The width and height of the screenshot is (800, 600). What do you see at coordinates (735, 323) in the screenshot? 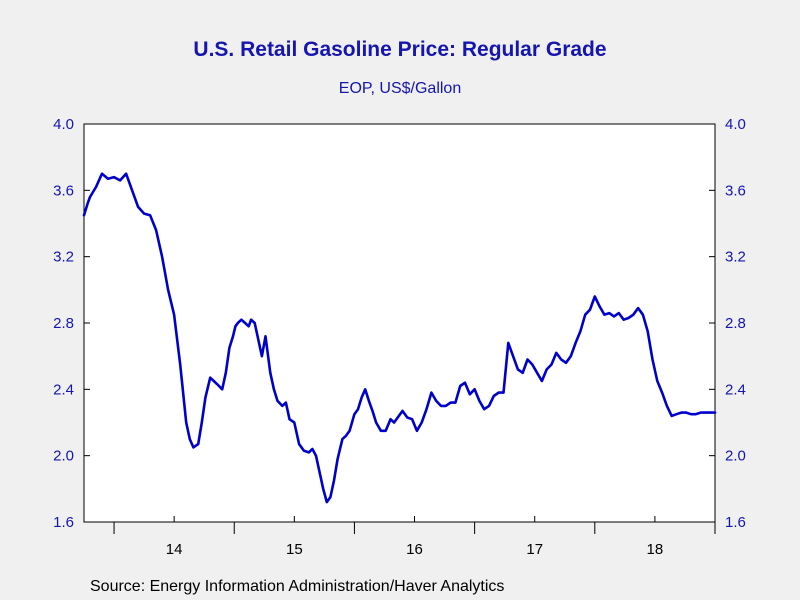
I see `y-tick-label-right: 2.8` at bounding box center [735, 323].